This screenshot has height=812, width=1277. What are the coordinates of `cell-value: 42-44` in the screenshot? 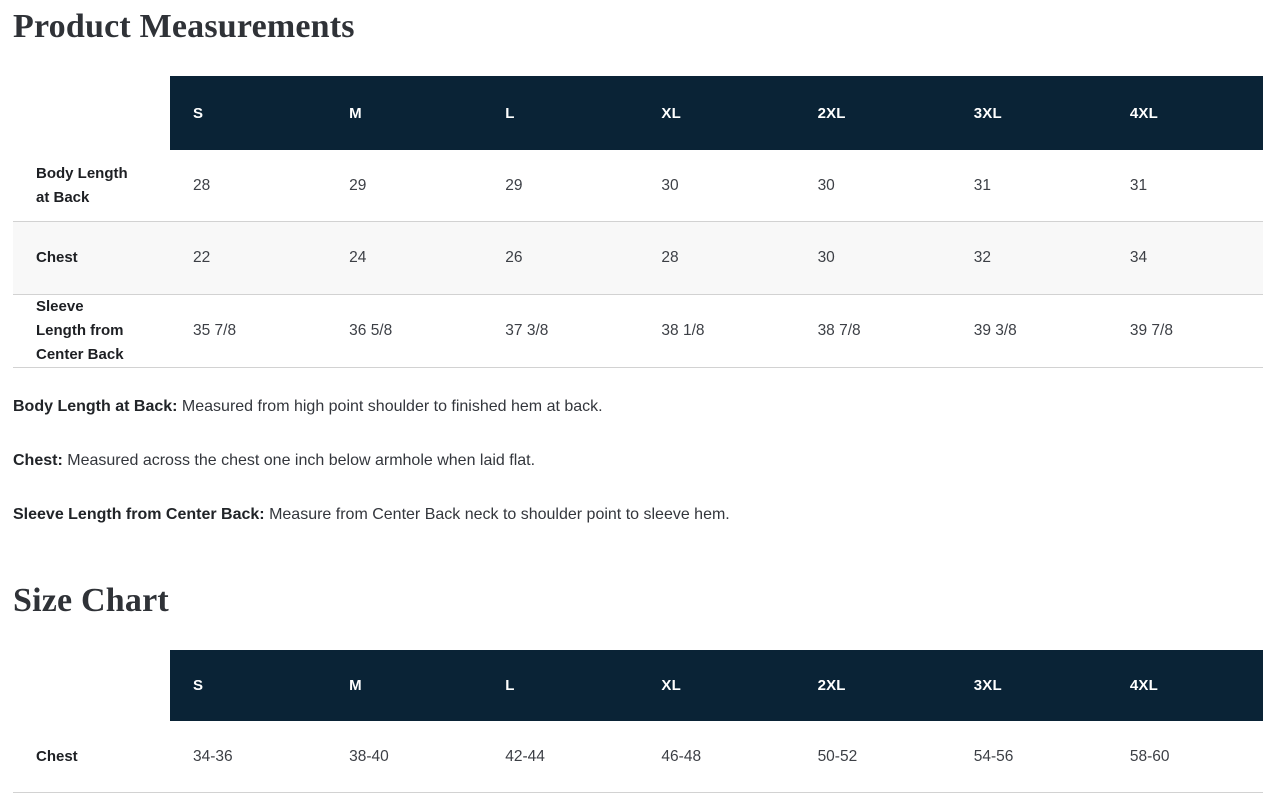 It's located at (525, 756).